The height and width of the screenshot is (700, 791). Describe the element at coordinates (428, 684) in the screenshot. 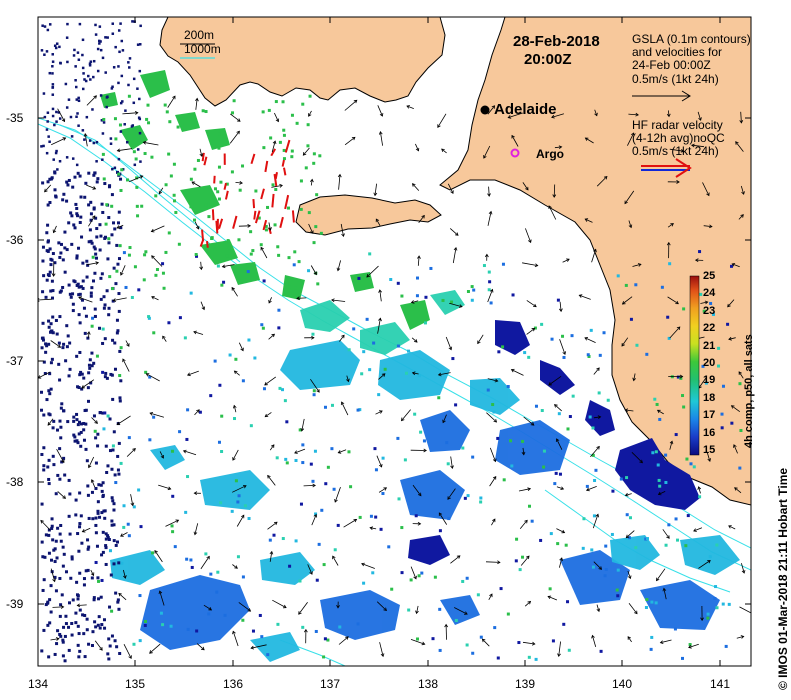

I see `x-tick-label: 138` at that location.